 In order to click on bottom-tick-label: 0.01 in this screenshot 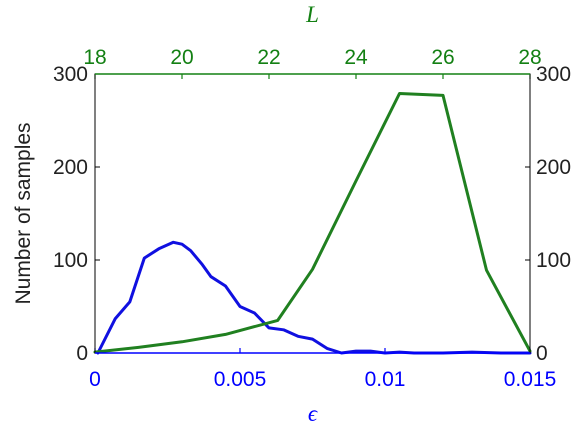, I will do `click(385, 379)`.